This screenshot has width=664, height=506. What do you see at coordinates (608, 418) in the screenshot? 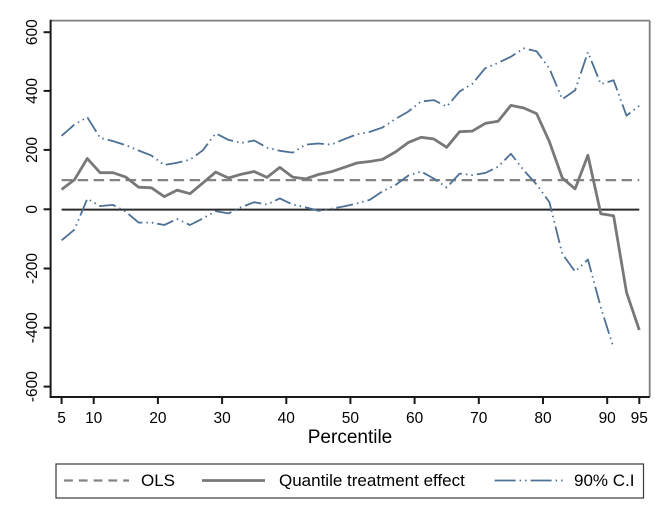
I see `svg-text: 90` at bounding box center [608, 418].